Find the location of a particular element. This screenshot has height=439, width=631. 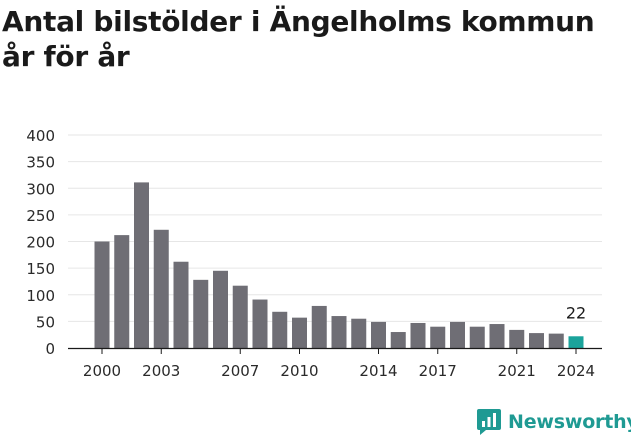

x-tick-label: 2014 is located at coordinates (378, 371).